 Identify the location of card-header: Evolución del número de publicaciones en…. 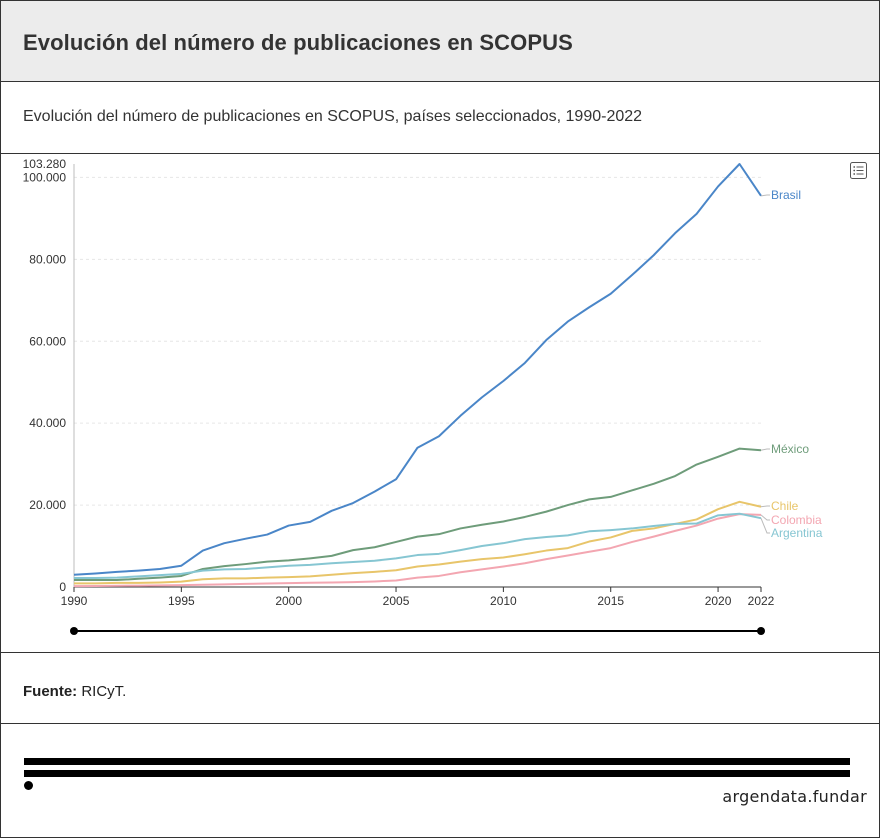
(440, 41).